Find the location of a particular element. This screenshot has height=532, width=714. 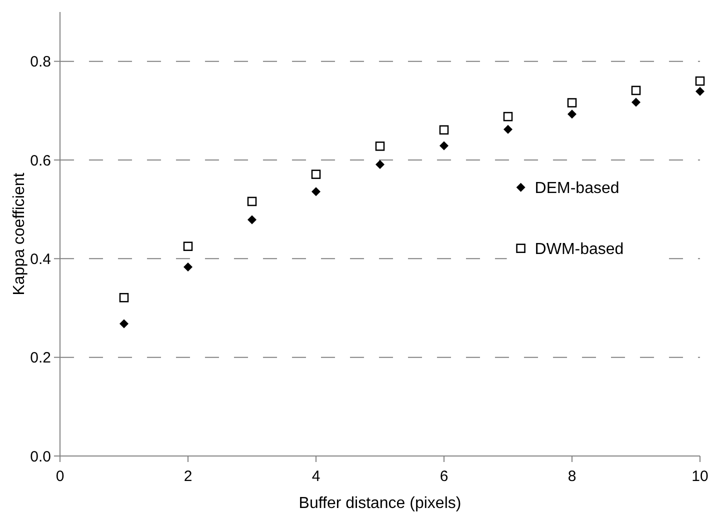

legend-label: DEM-based is located at coordinates (577, 188).